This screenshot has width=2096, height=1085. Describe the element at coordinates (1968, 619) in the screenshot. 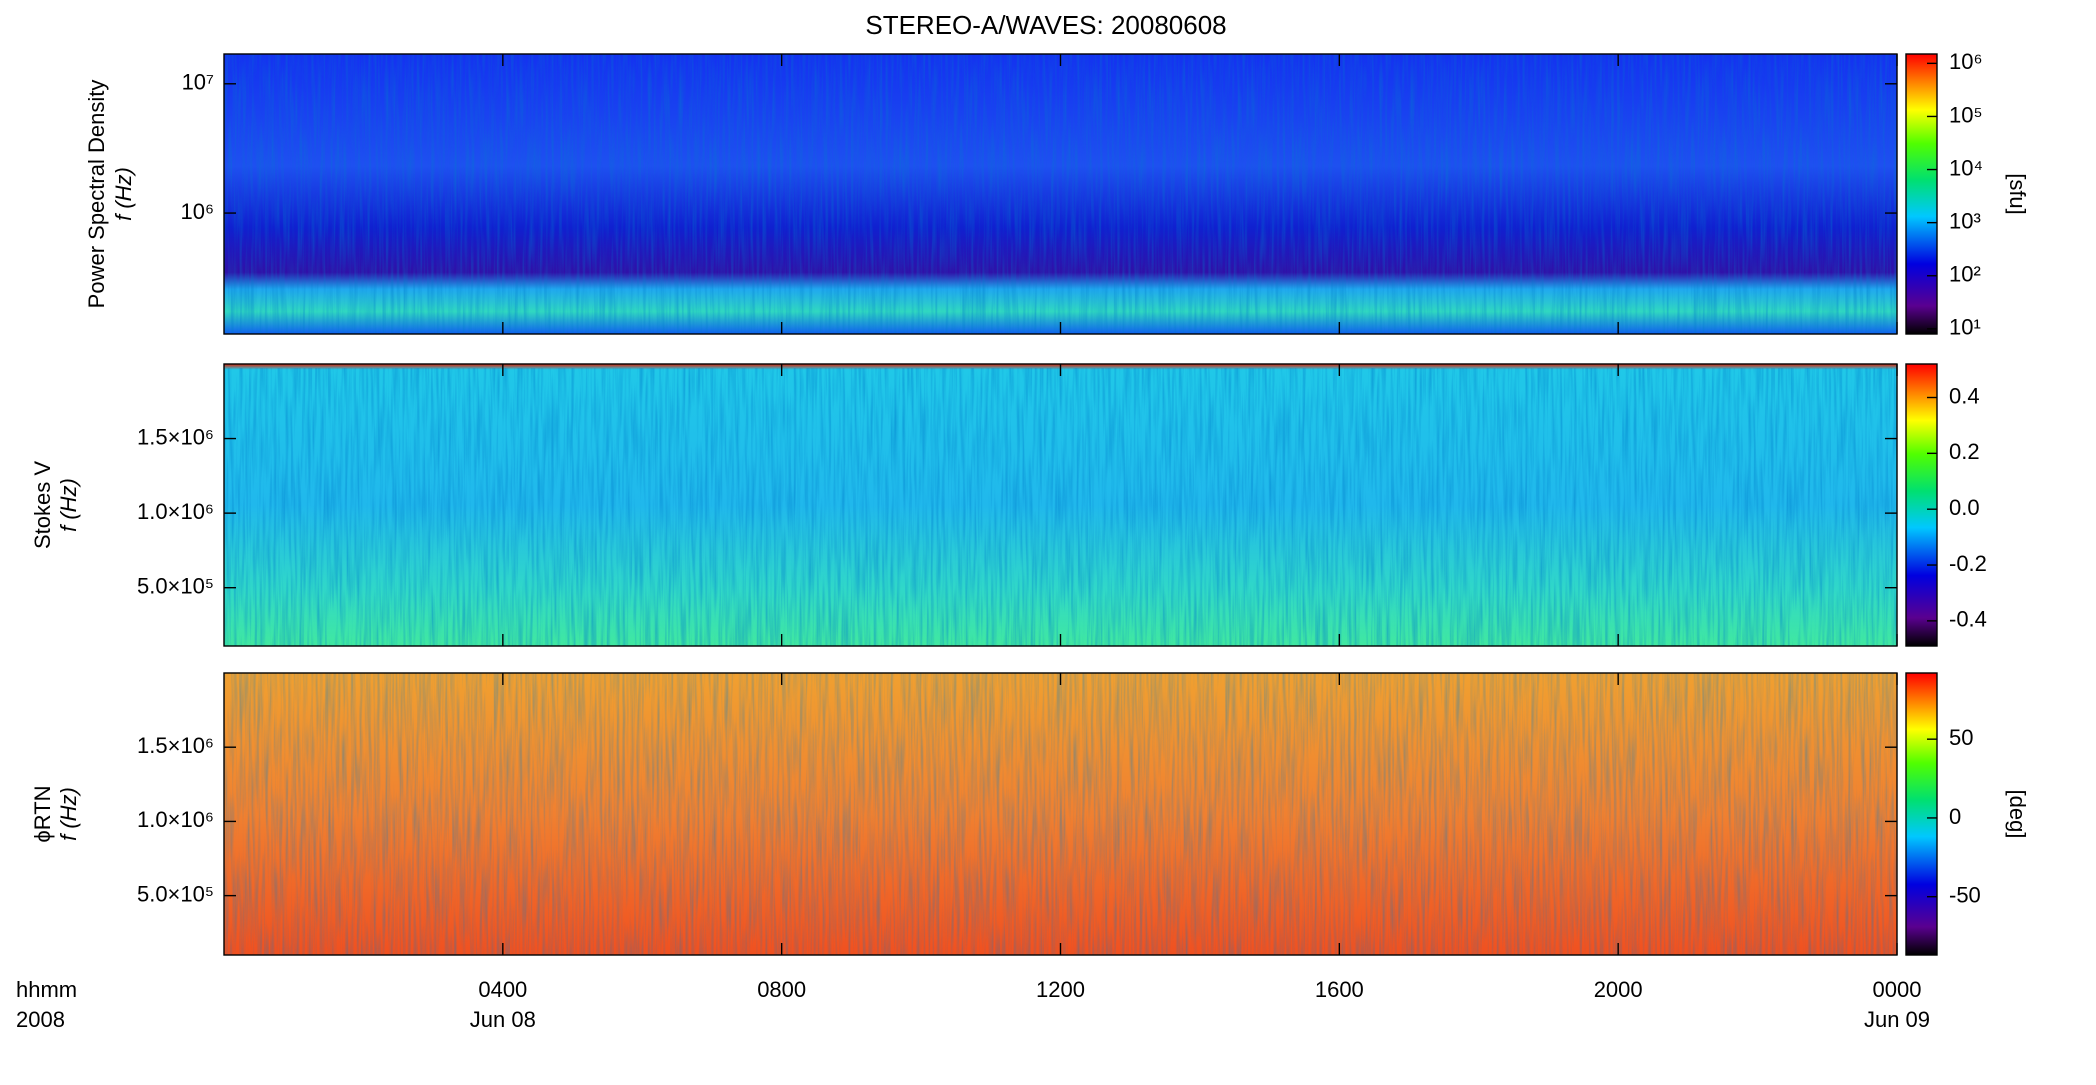

I see `colorbar-tick-label: -0.4` at that location.